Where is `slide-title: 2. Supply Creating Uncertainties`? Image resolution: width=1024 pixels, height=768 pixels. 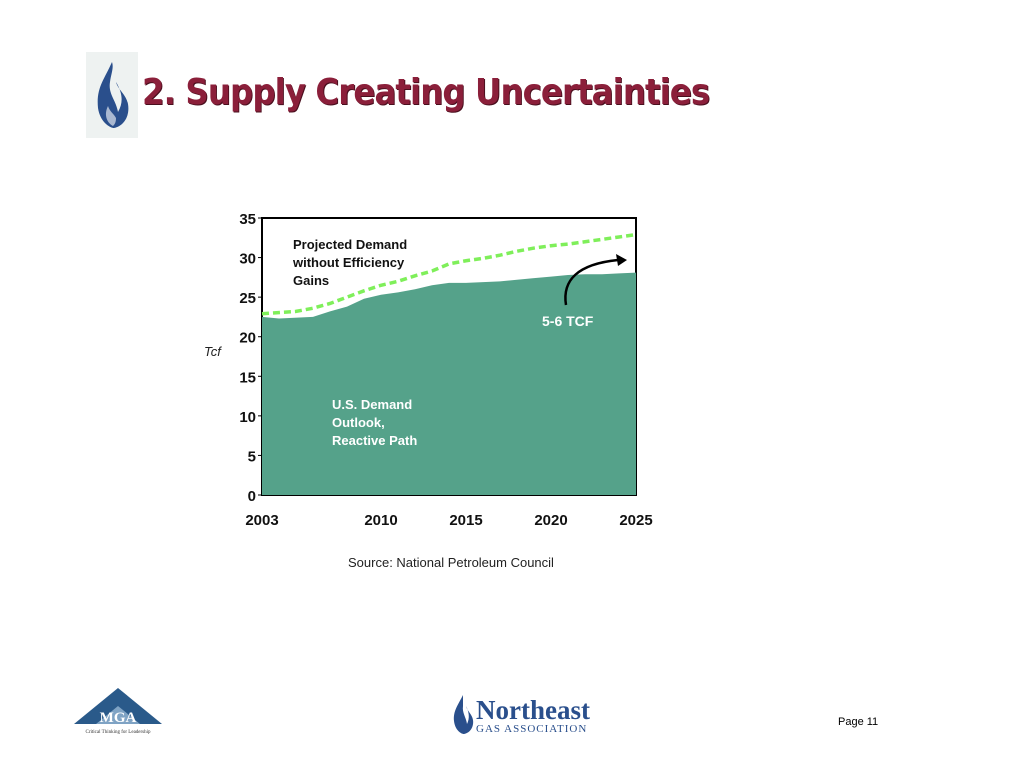 slide-title: 2. Supply Creating Uncertainties is located at coordinates (426, 92).